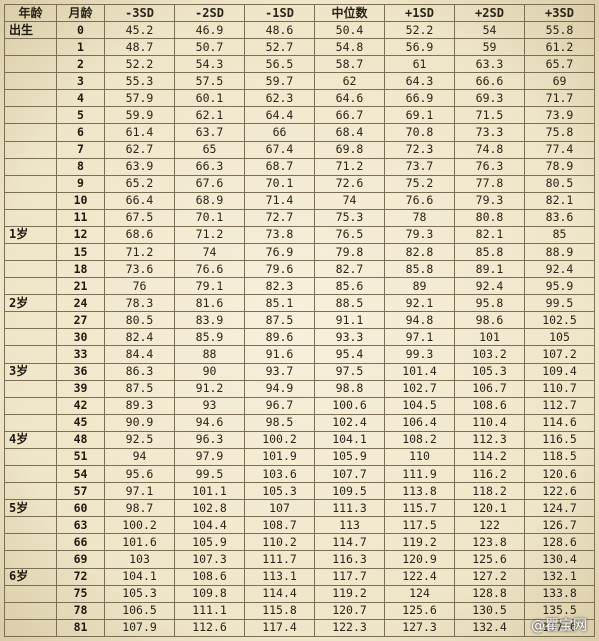 The width and height of the screenshot is (599, 641). Describe the element at coordinates (209, 371) in the screenshot. I see `value-cell: 90` at that location.